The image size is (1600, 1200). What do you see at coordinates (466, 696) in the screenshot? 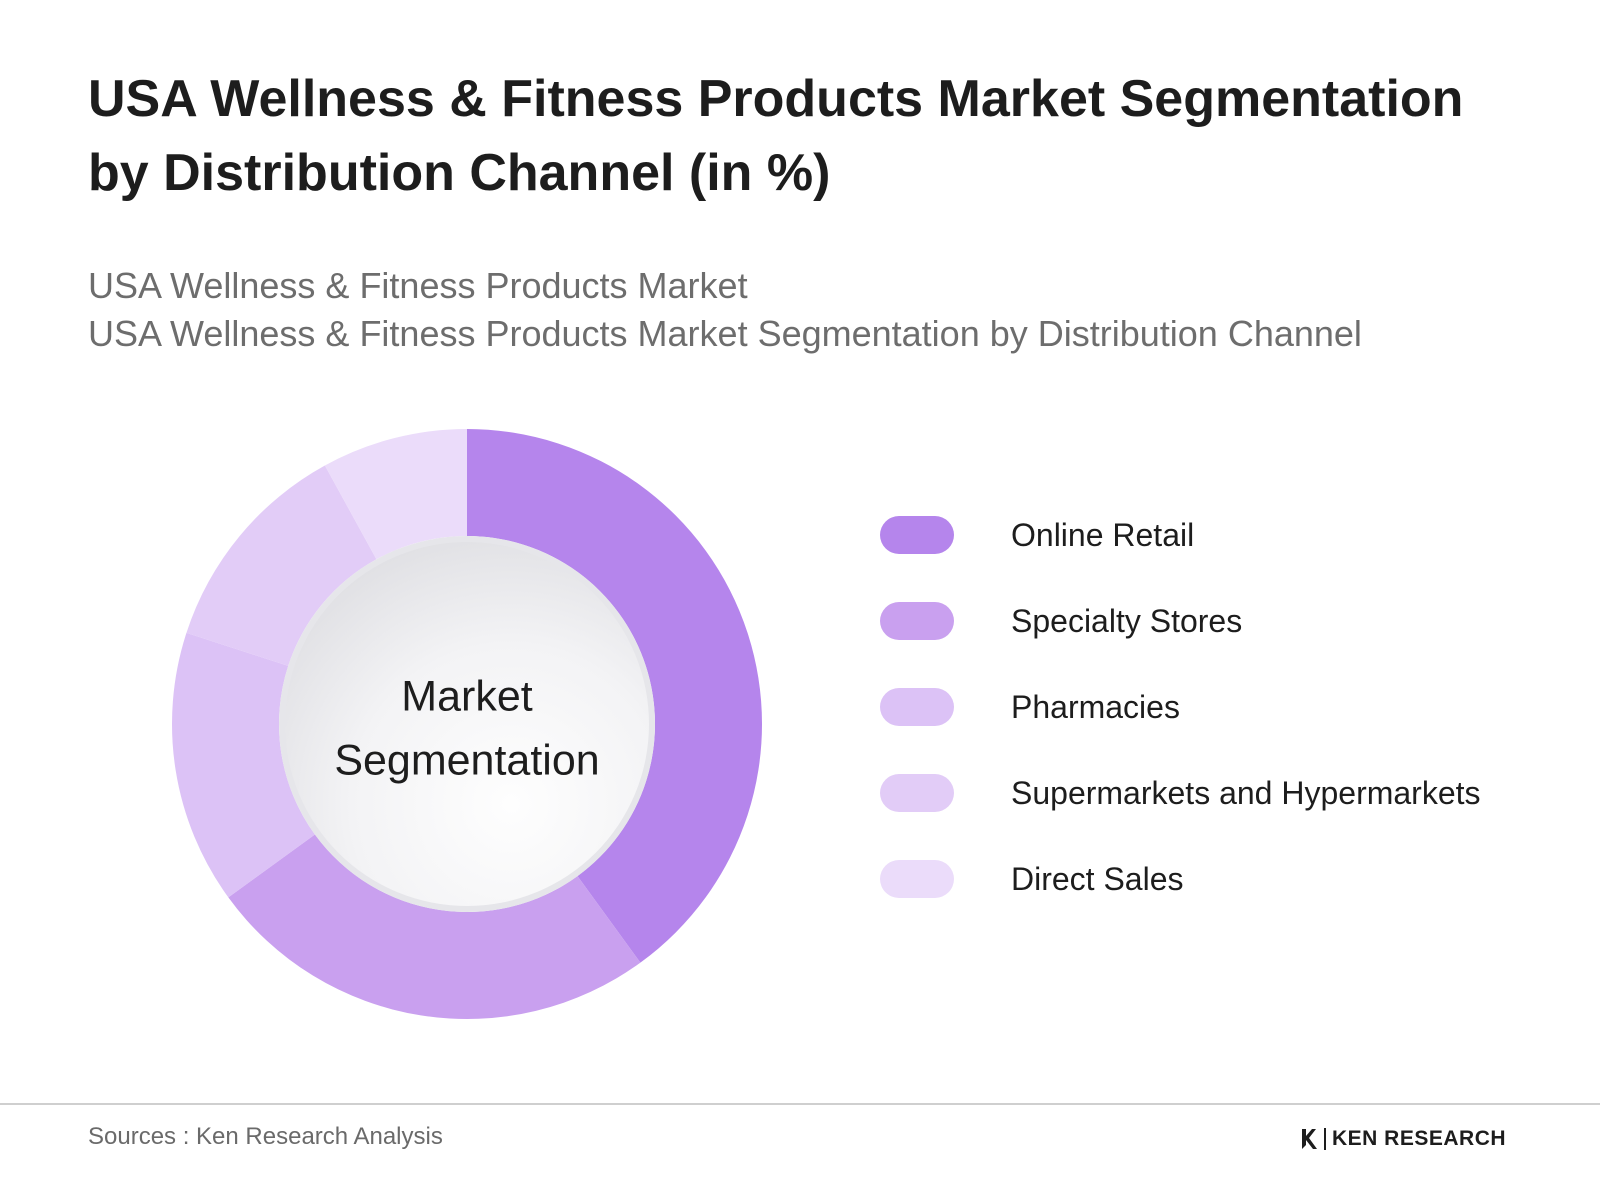
I see `center-label-line-1: Market` at bounding box center [466, 696].